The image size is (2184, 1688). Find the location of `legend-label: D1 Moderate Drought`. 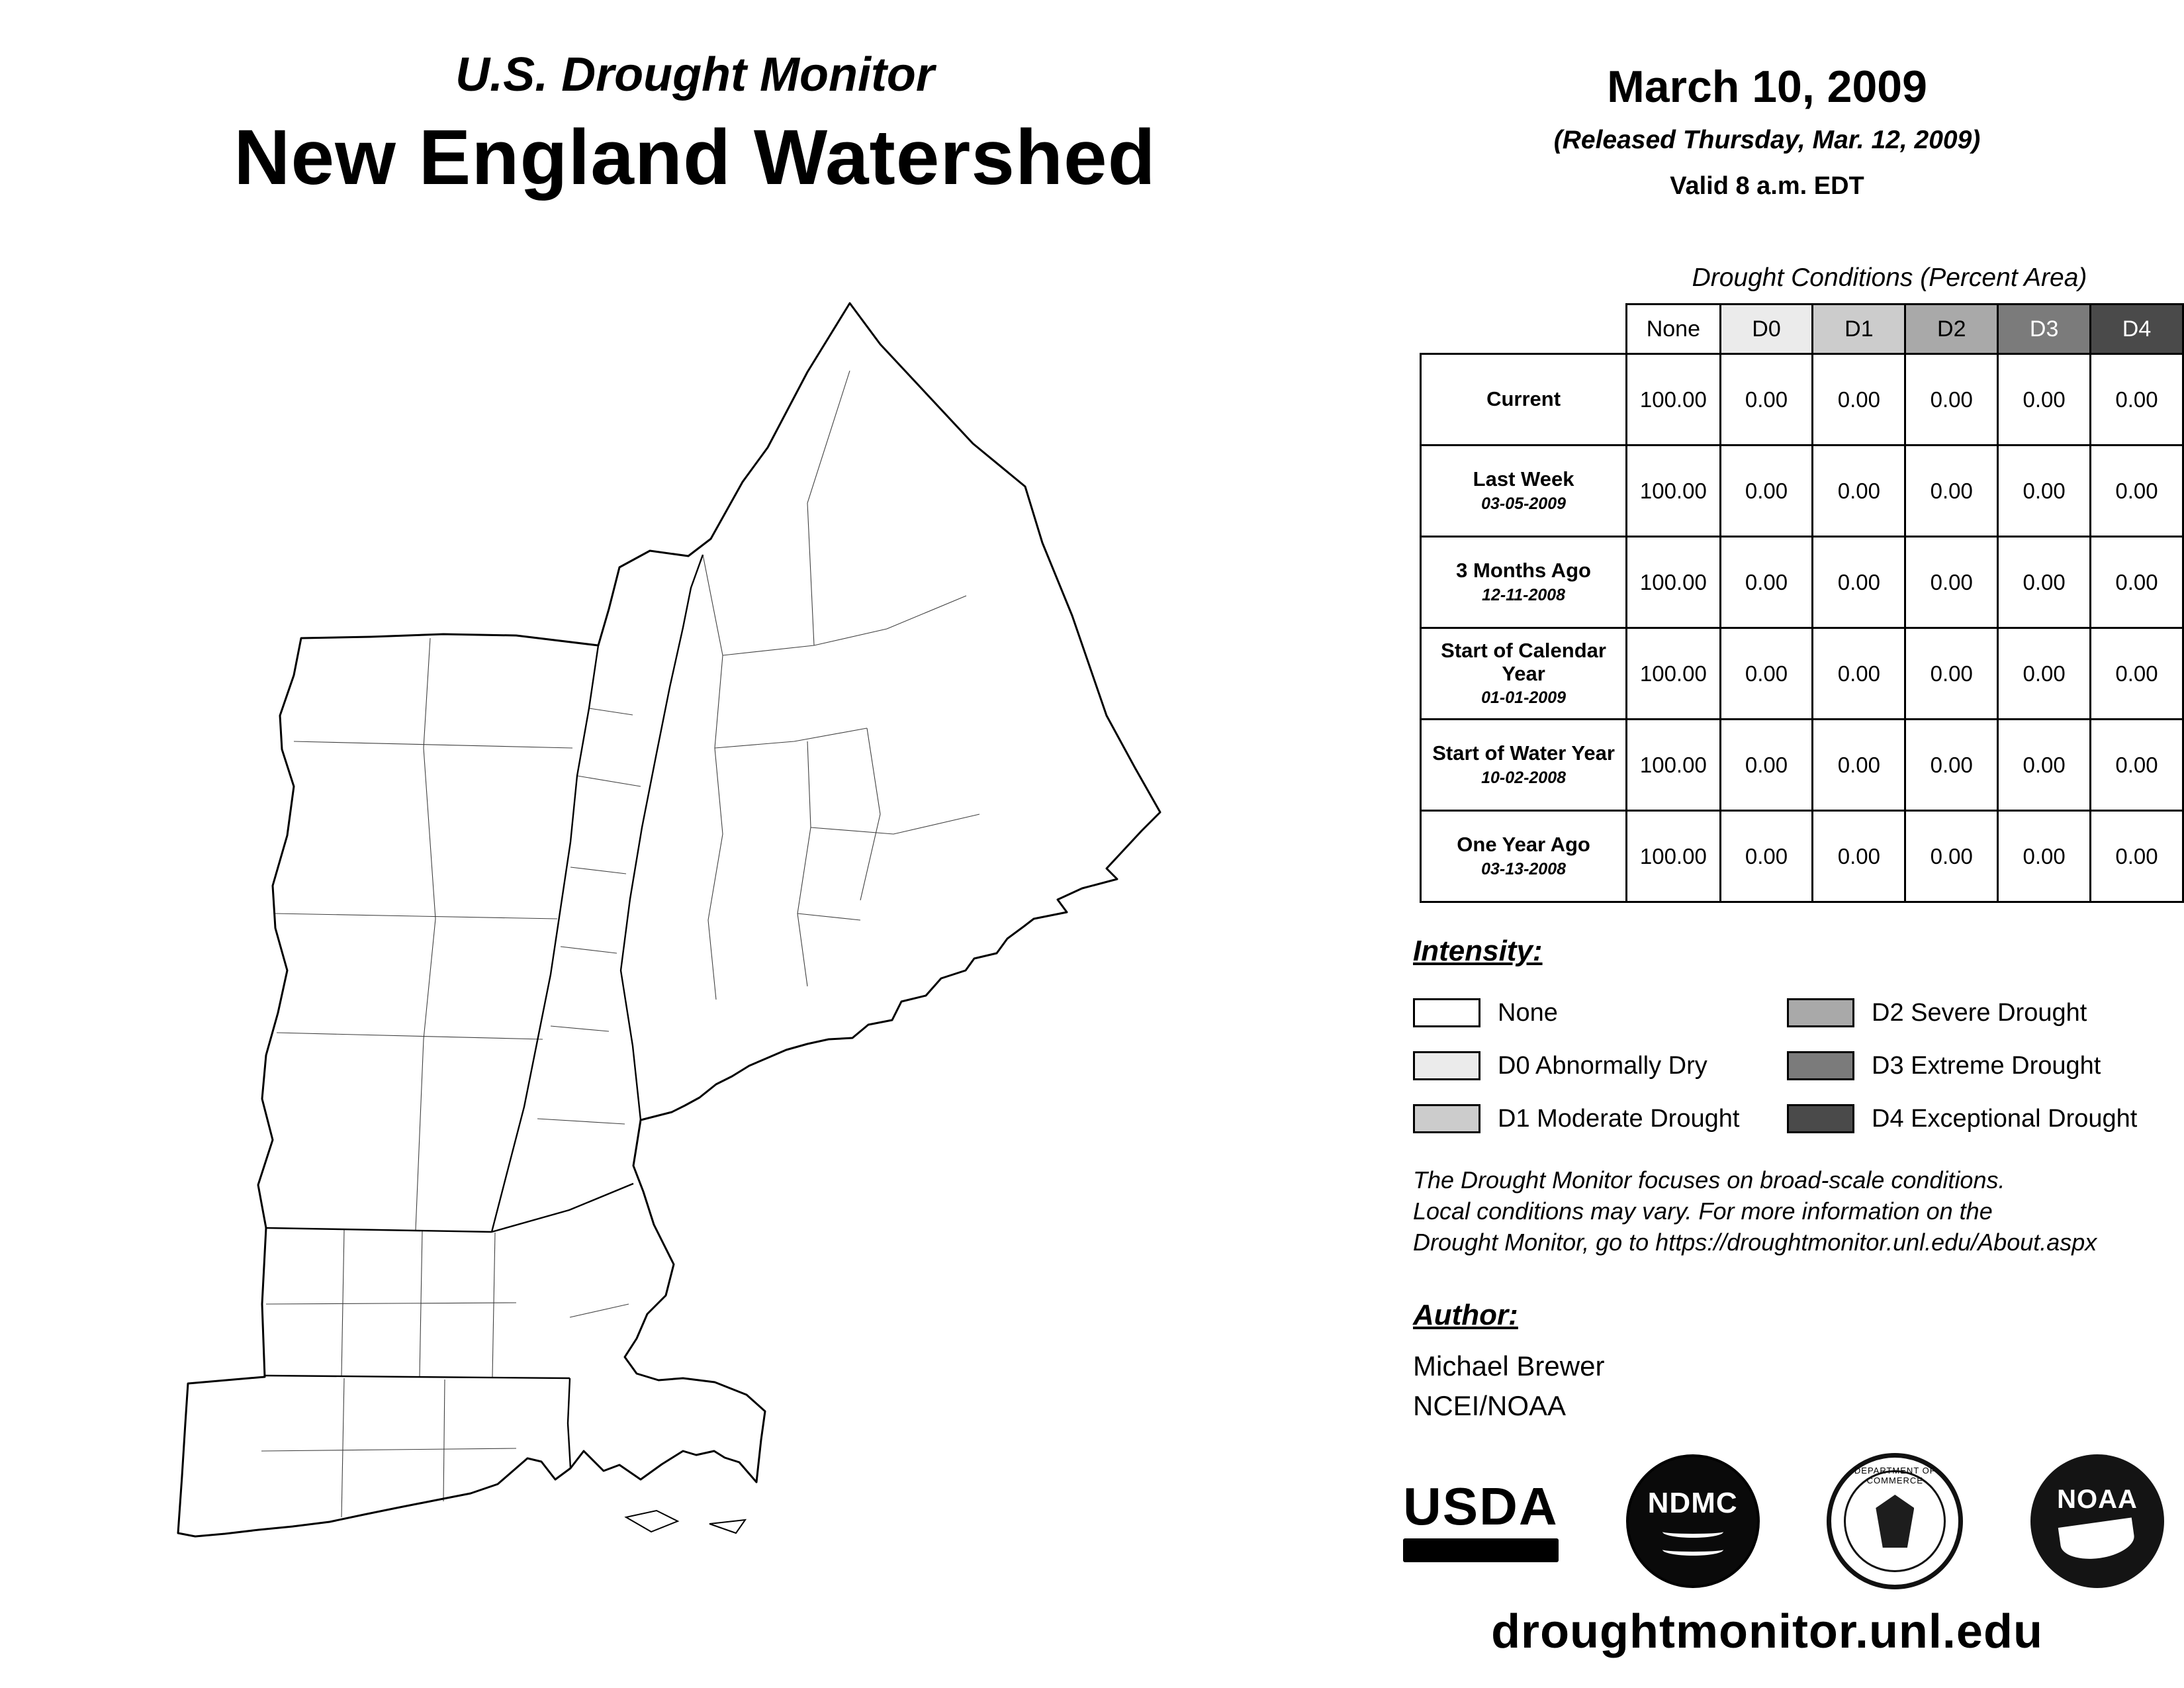

legend-label: D1 Moderate Drought is located at coordinates (1619, 1118).